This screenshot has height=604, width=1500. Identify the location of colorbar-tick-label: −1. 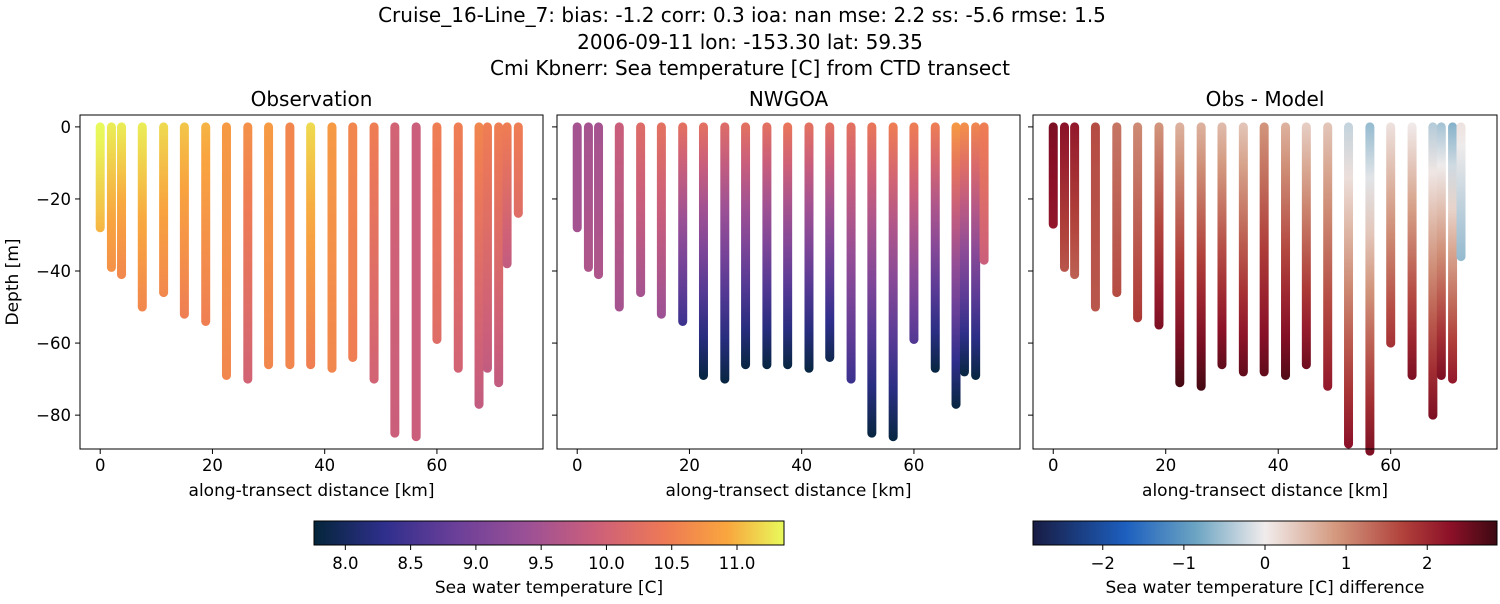
(1184, 563).